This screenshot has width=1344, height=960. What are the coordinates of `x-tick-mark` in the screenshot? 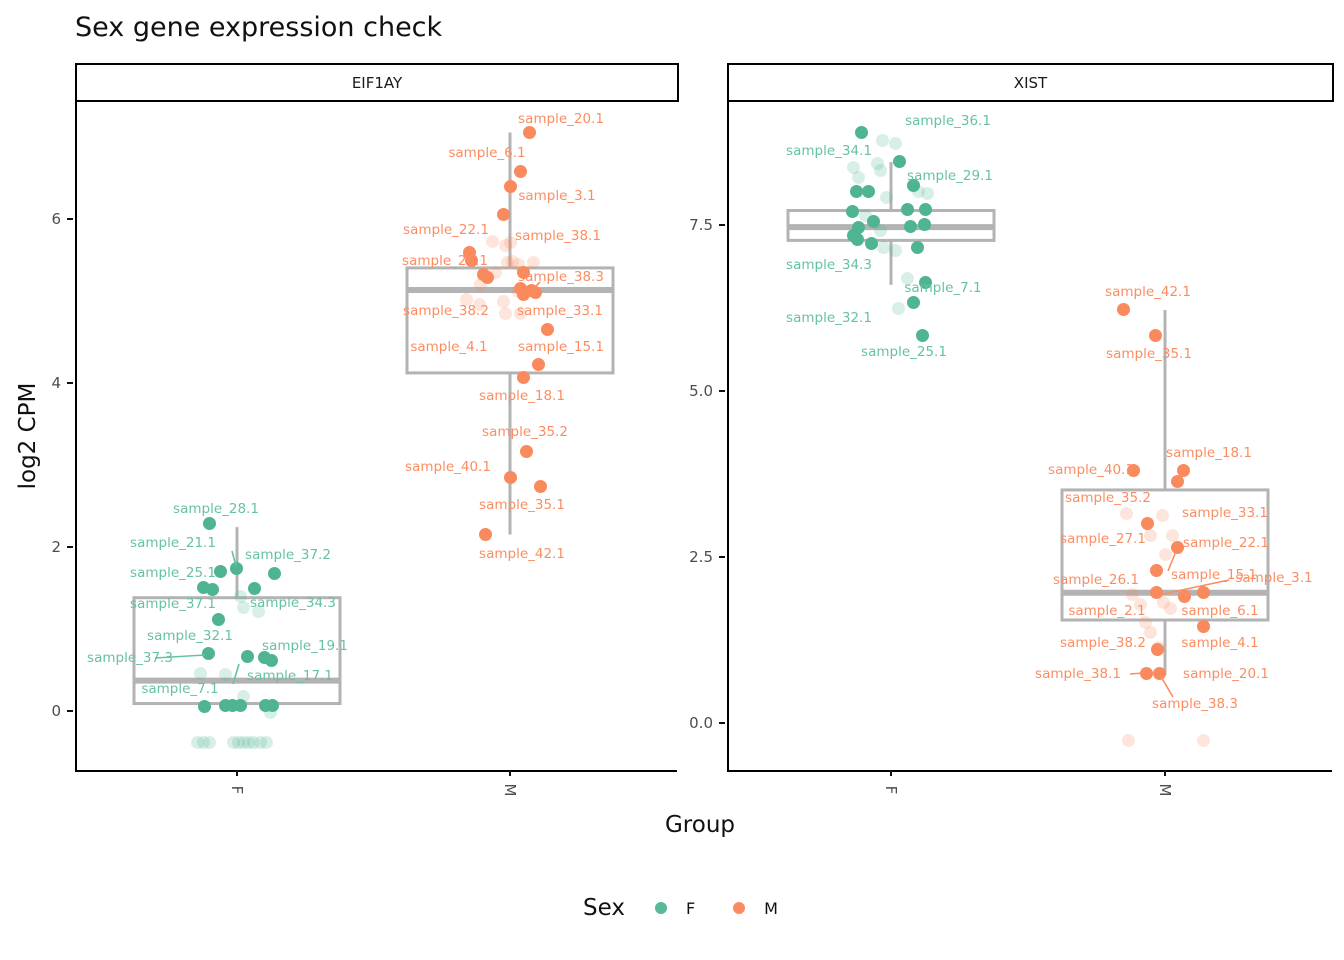 It's located at (1165, 773).